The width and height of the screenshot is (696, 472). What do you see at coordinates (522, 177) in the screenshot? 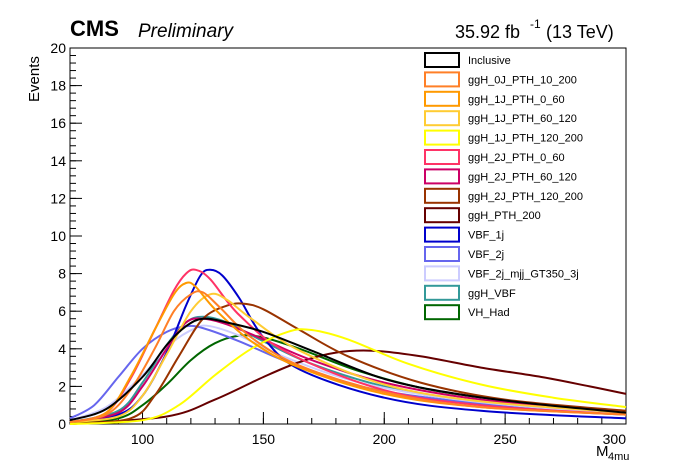
I see `legend-label: ggH_2J_PTH_60_120` at bounding box center [522, 177].